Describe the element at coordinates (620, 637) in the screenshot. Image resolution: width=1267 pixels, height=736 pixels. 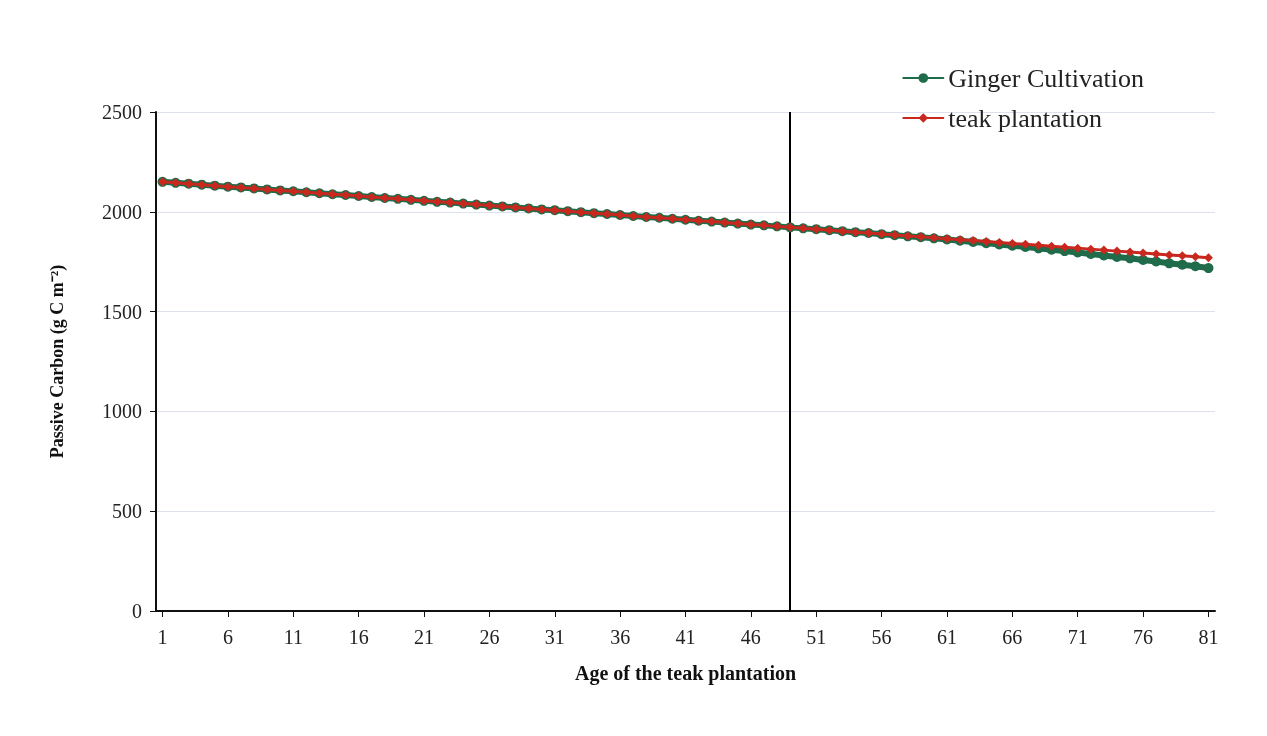
I see `x-tick-label: 36` at that location.